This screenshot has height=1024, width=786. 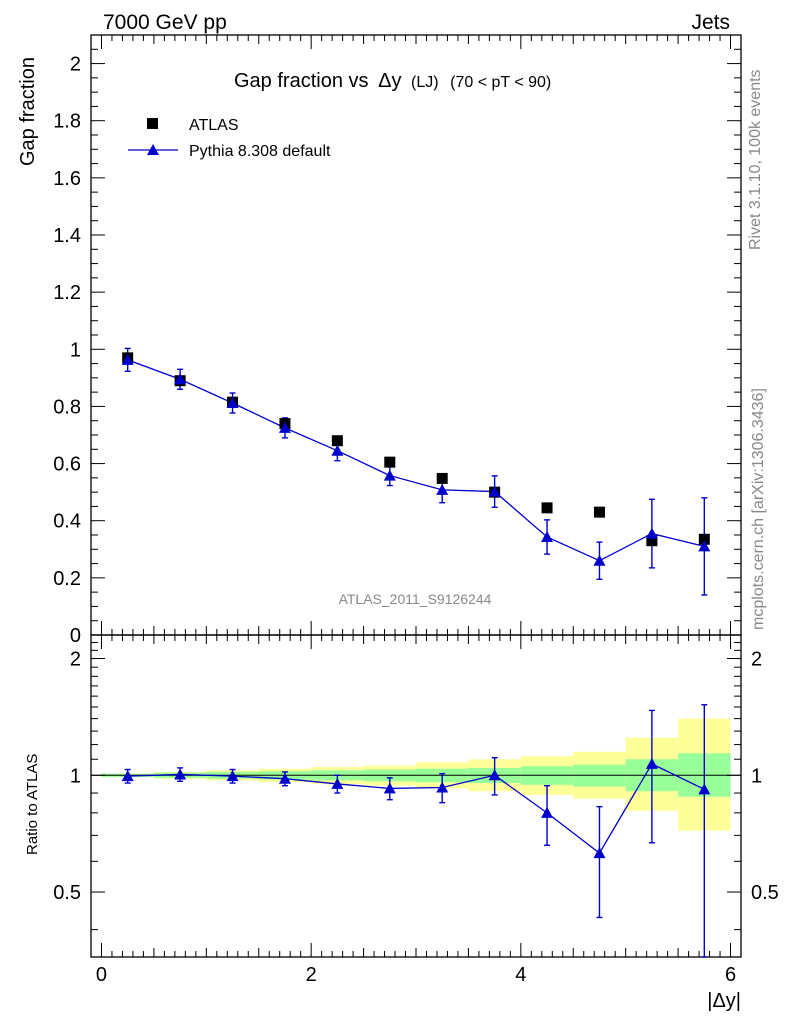 I want to click on plot-title-main: Gap fraction vs, so click(x=301, y=81).